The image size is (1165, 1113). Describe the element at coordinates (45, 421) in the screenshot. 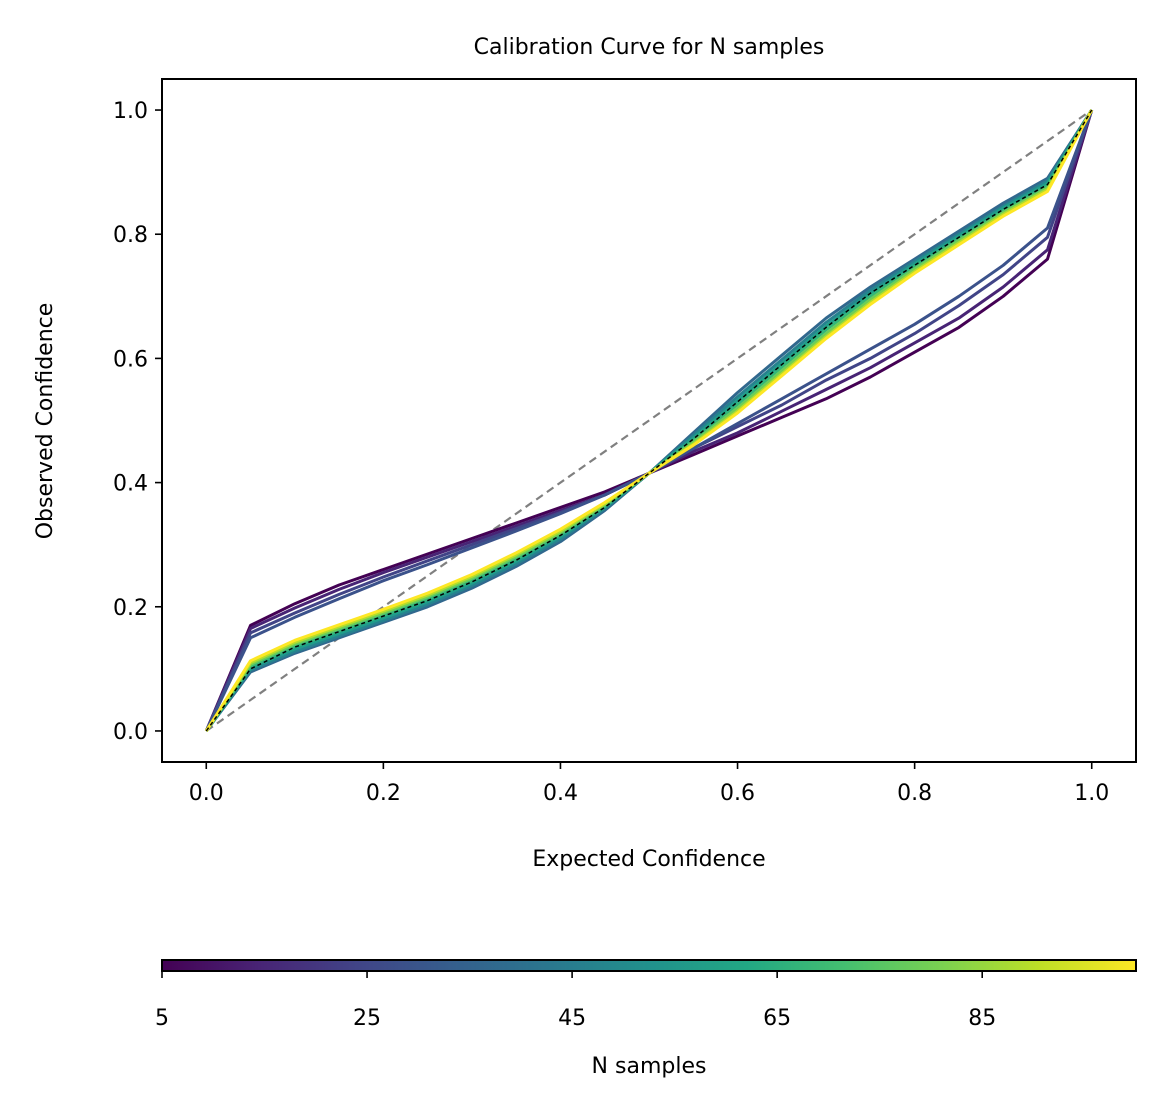

I see `y-axis-label: Observed Confidence` at that location.